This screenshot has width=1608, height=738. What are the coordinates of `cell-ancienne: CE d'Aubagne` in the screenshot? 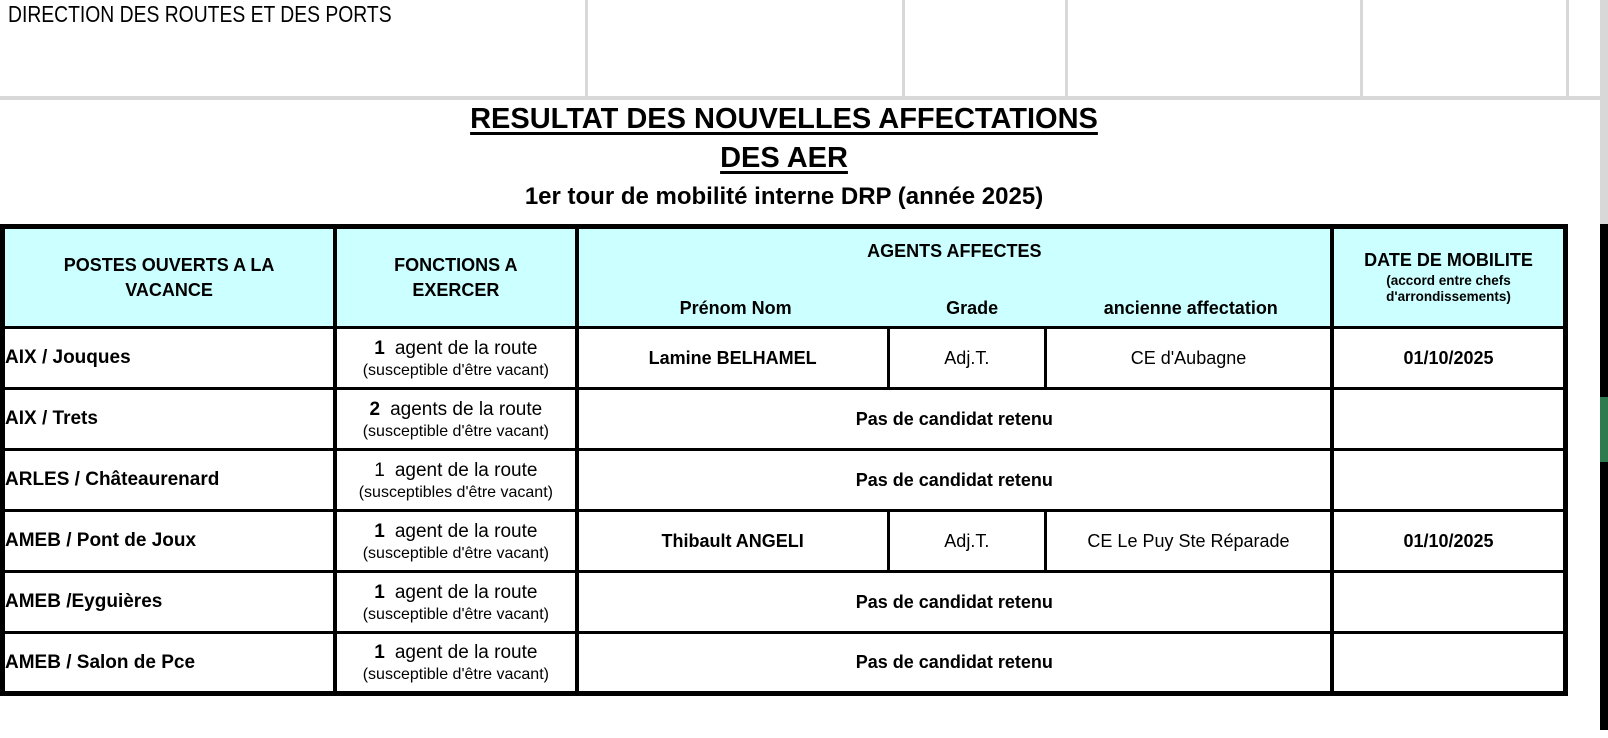 It's located at (1189, 358).